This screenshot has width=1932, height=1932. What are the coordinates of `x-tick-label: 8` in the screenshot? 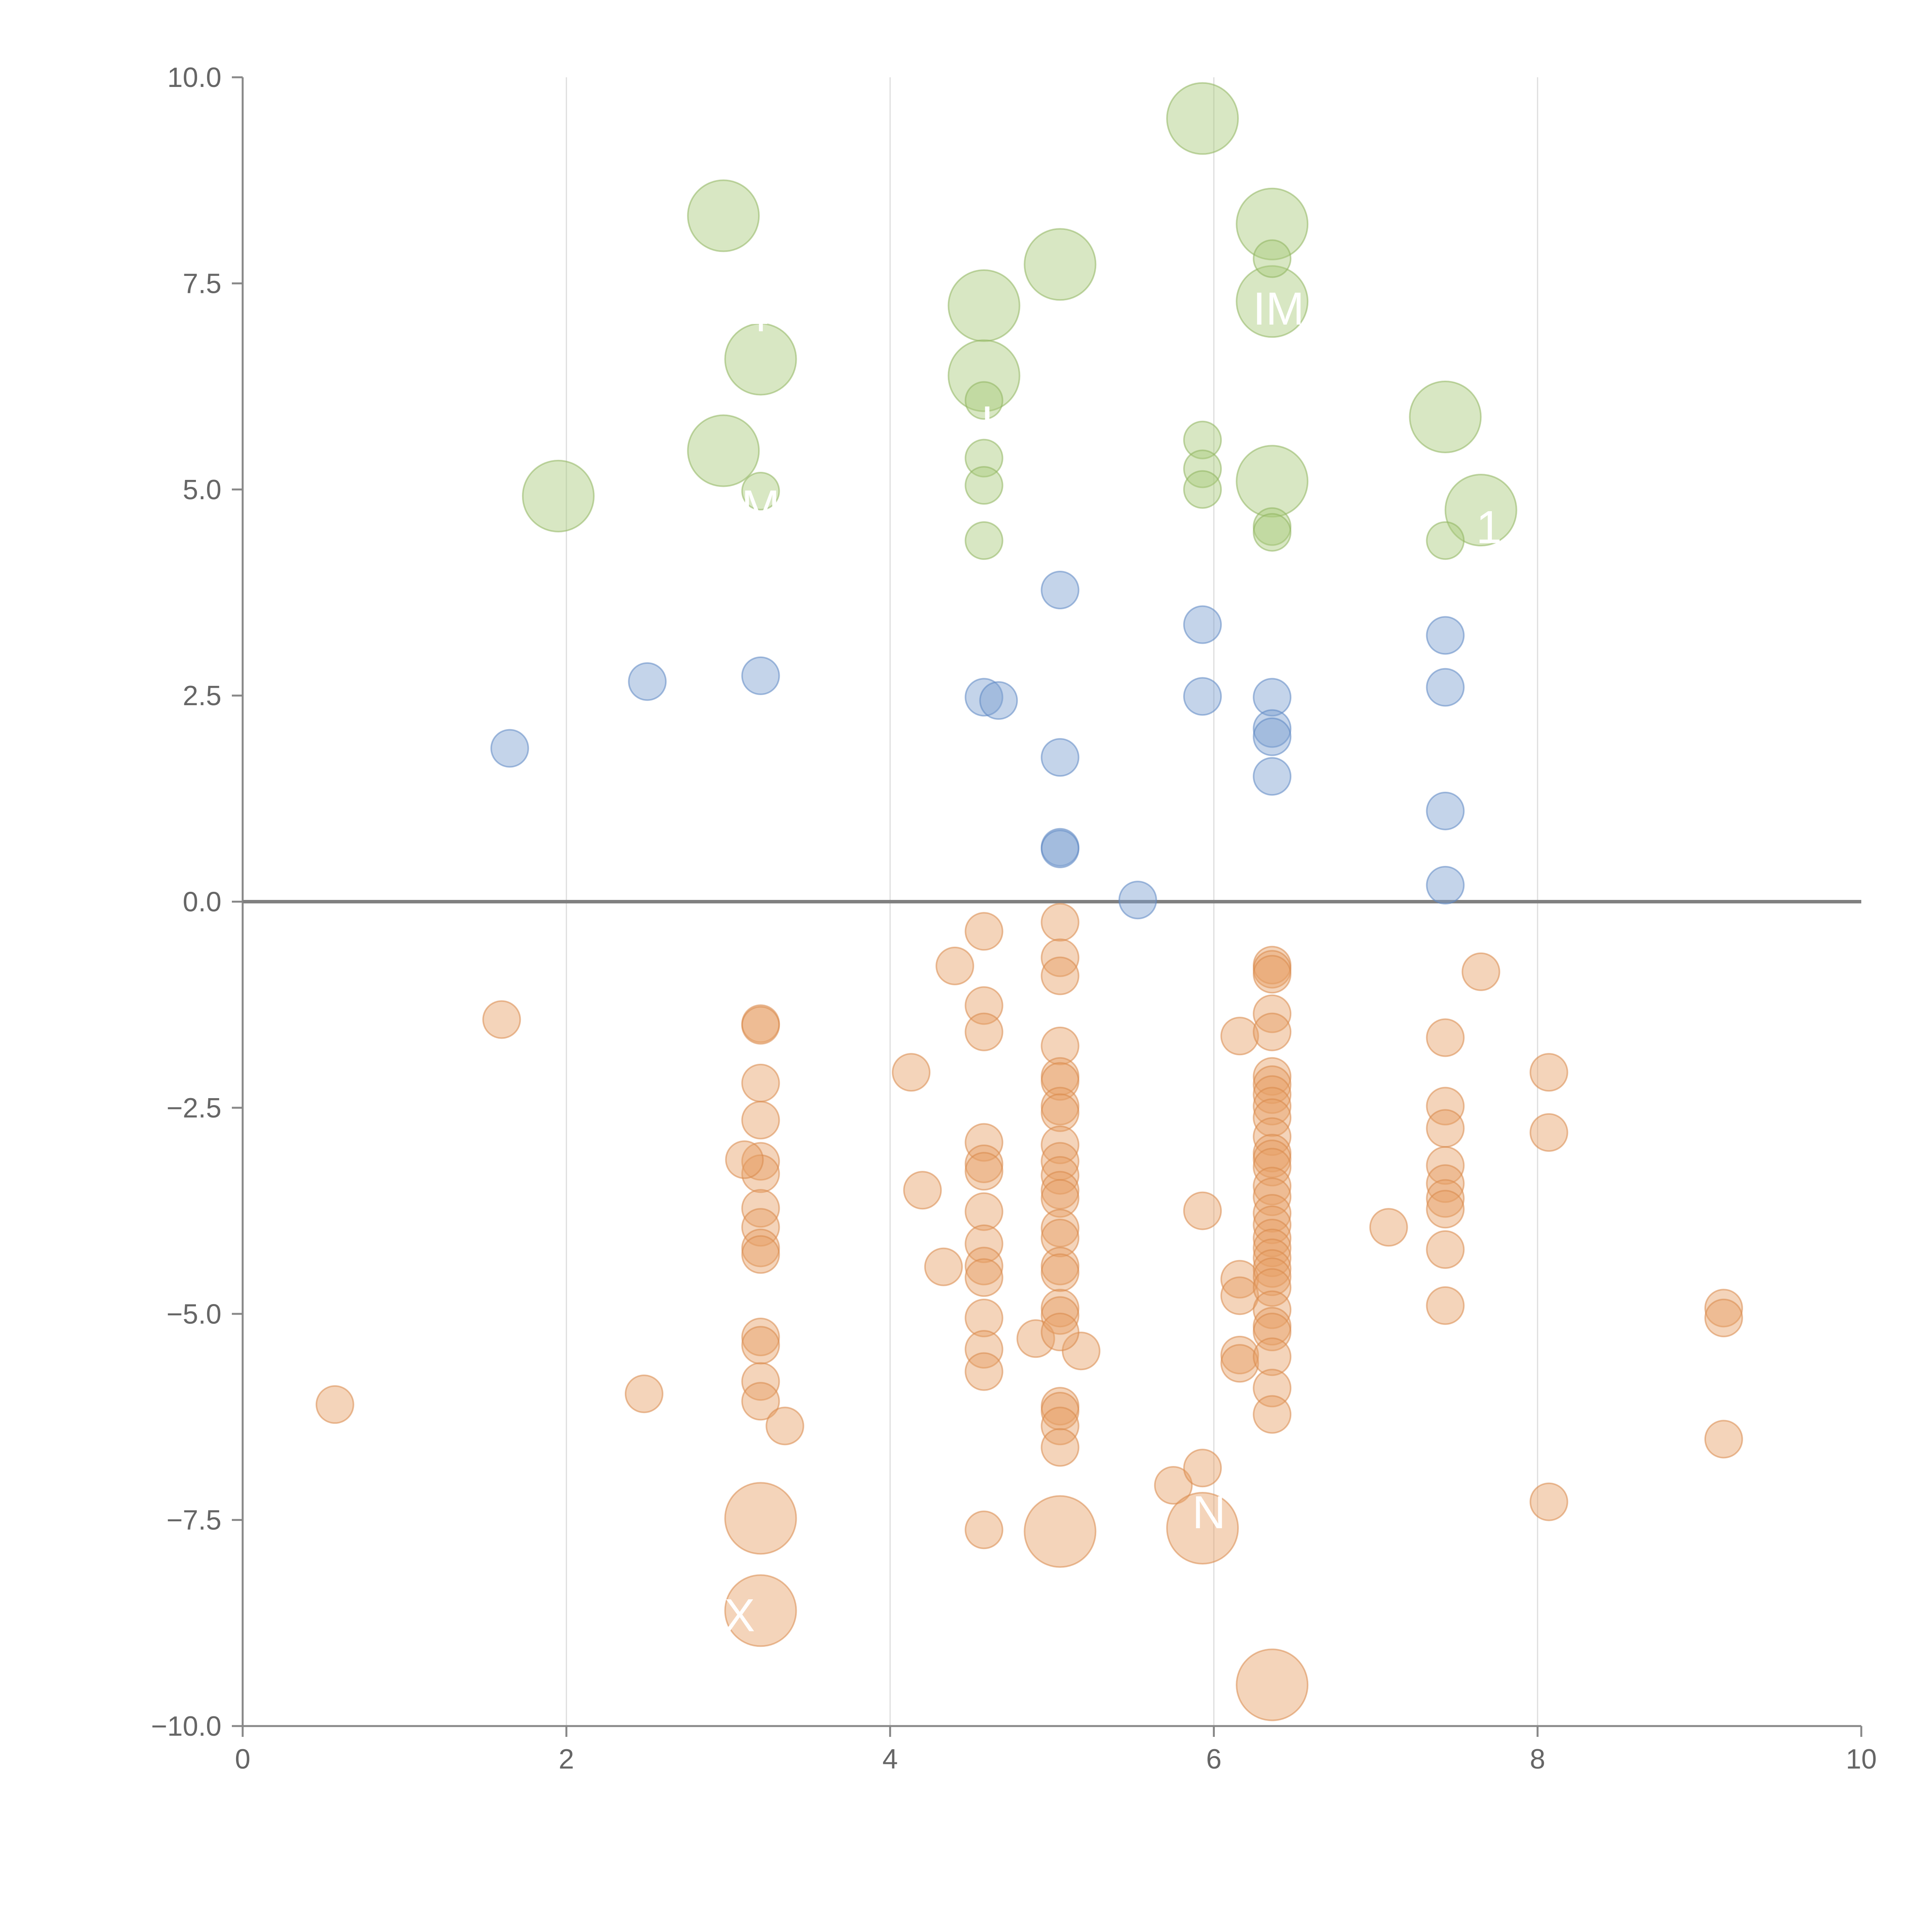 It's located at (1538, 1759).